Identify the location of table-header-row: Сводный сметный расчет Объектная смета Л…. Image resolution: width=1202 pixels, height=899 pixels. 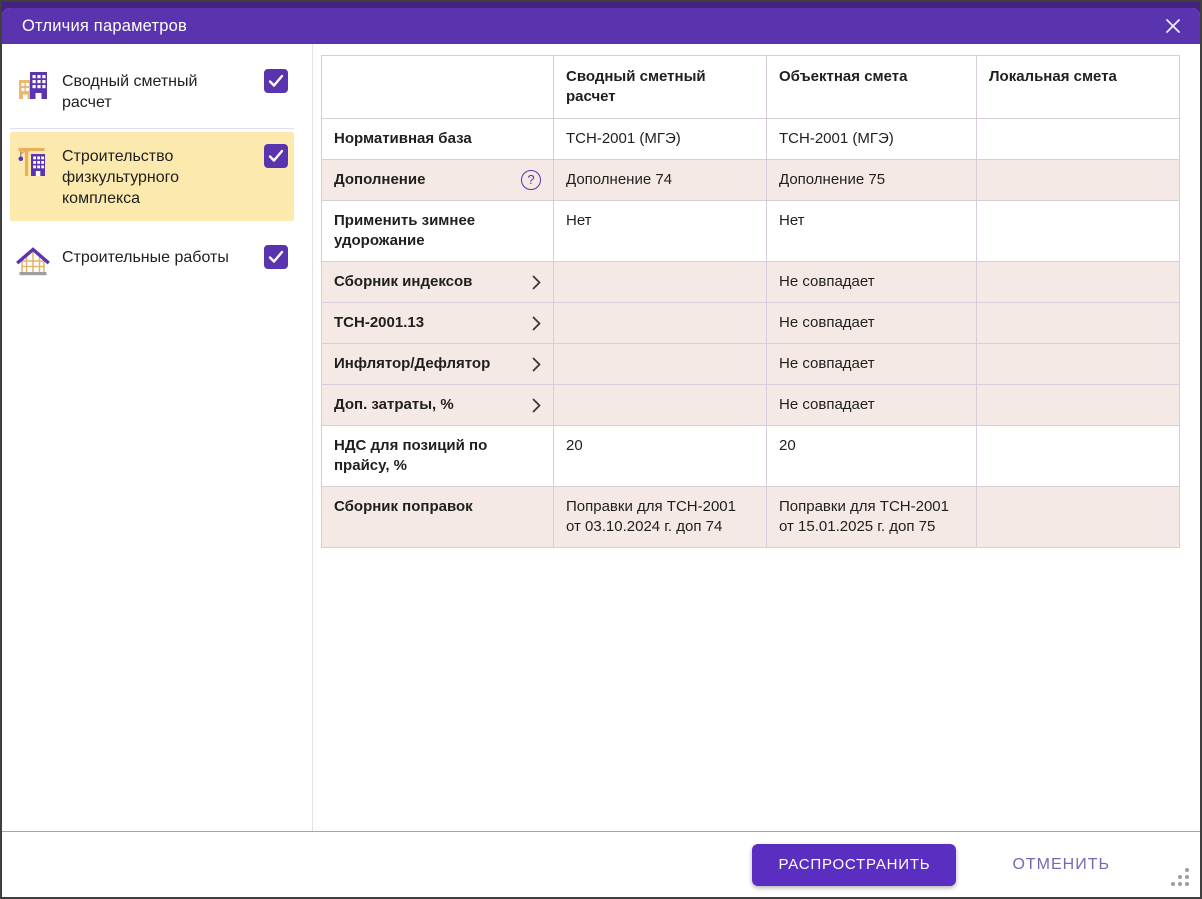
(750, 87).